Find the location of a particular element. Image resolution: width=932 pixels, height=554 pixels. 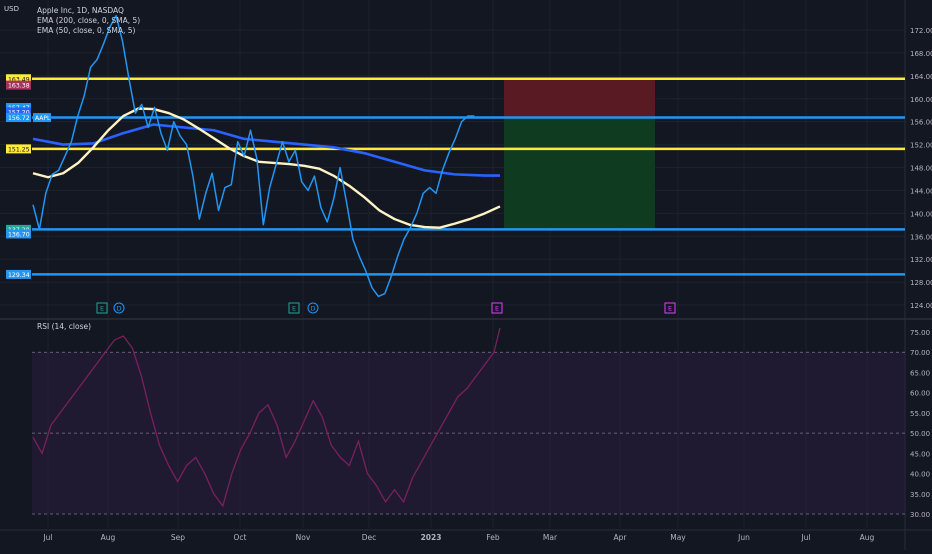

time-tick-label: 2023 is located at coordinates (431, 537).